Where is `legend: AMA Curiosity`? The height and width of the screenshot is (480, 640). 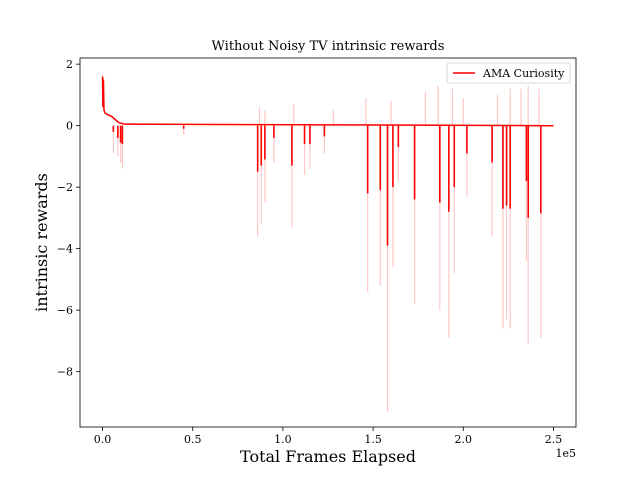
legend: AMA Curiosity is located at coordinates (508, 73).